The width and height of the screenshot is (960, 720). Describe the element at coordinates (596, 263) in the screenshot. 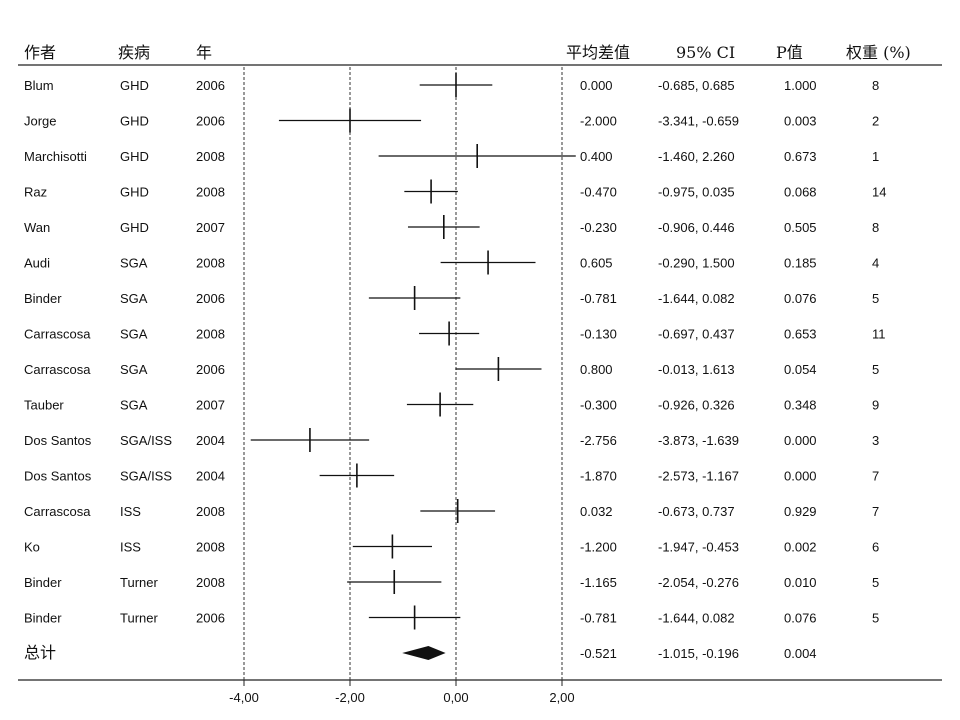

I see `study-mean-diff: 0.605` at that location.